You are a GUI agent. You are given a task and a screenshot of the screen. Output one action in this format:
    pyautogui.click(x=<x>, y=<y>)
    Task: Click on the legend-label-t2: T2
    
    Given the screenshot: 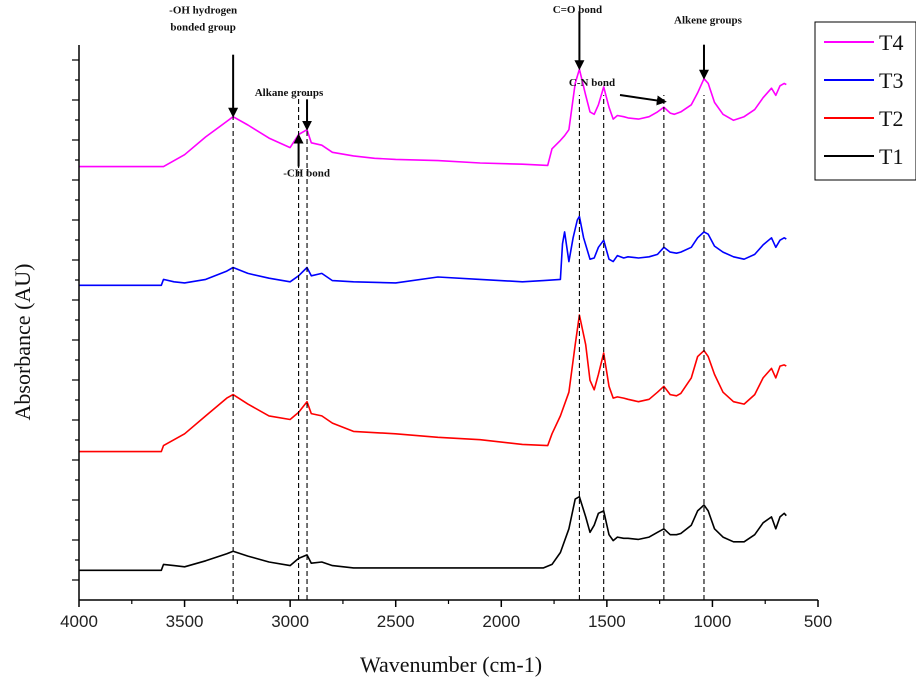 What is the action you would take?
    pyautogui.click(x=891, y=118)
    